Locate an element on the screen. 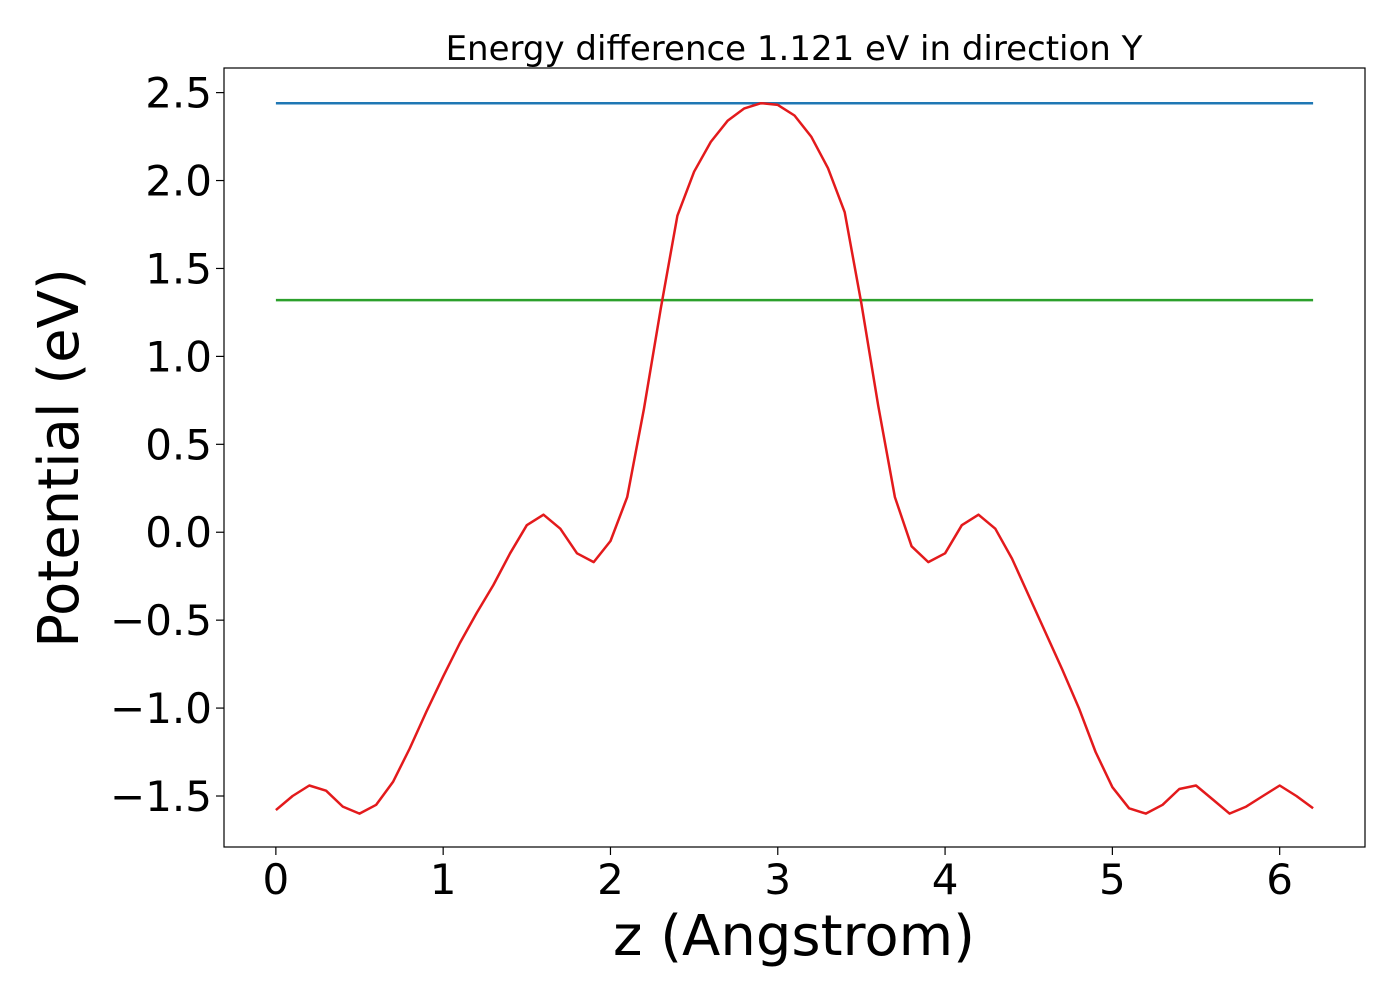 Image resolution: width=1400 pixels, height=1000 pixels. x-tick-label: 1 is located at coordinates (443, 879).